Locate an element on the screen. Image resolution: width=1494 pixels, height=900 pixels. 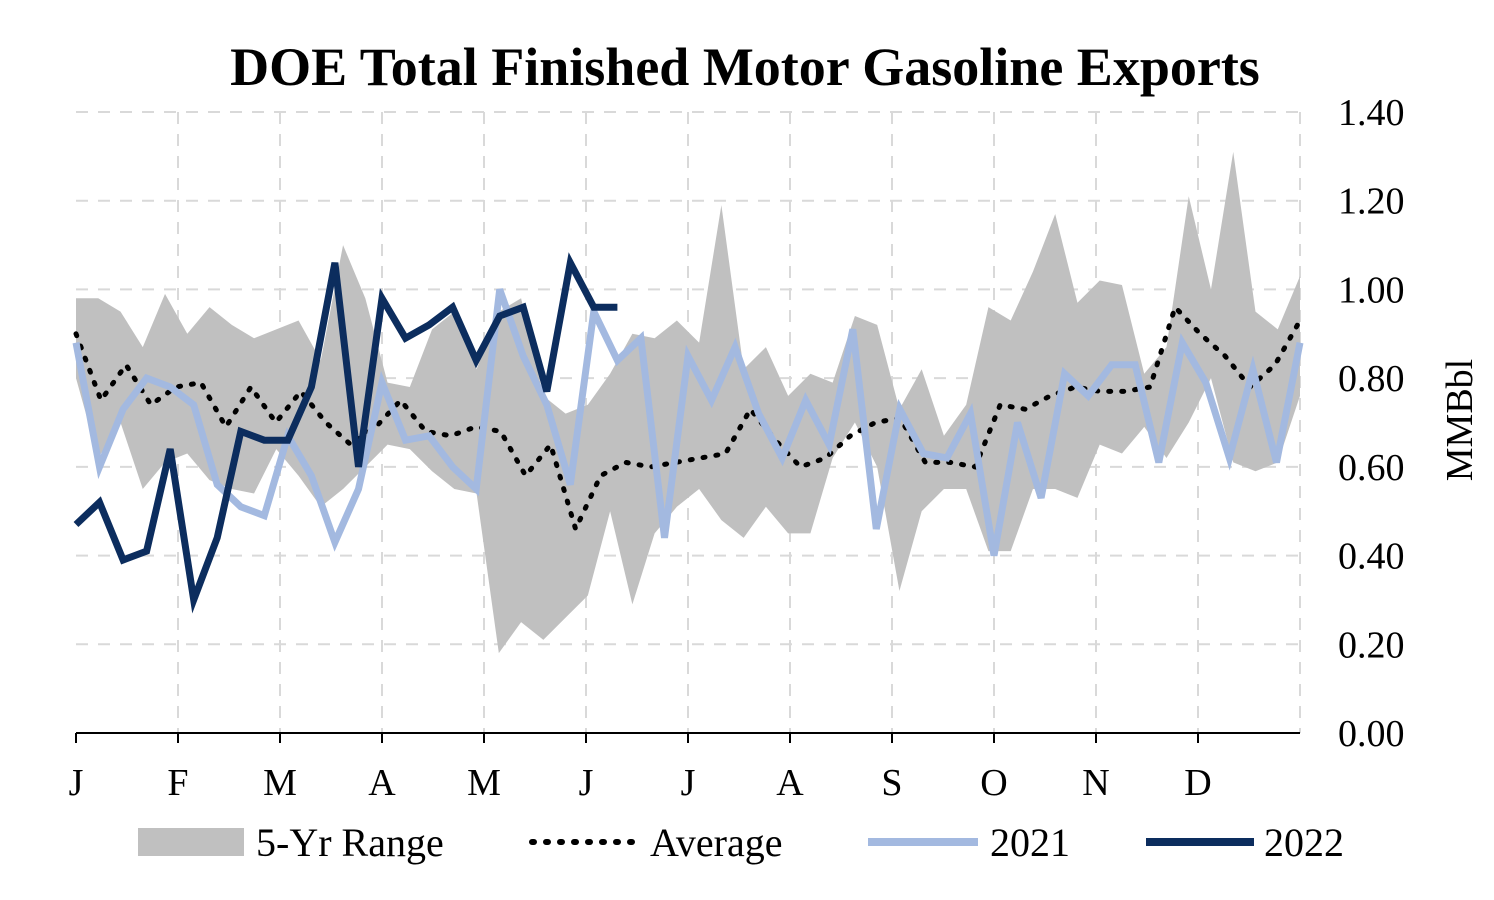
legend-label-2022: 2022 is located at coordinates (1304, 842).